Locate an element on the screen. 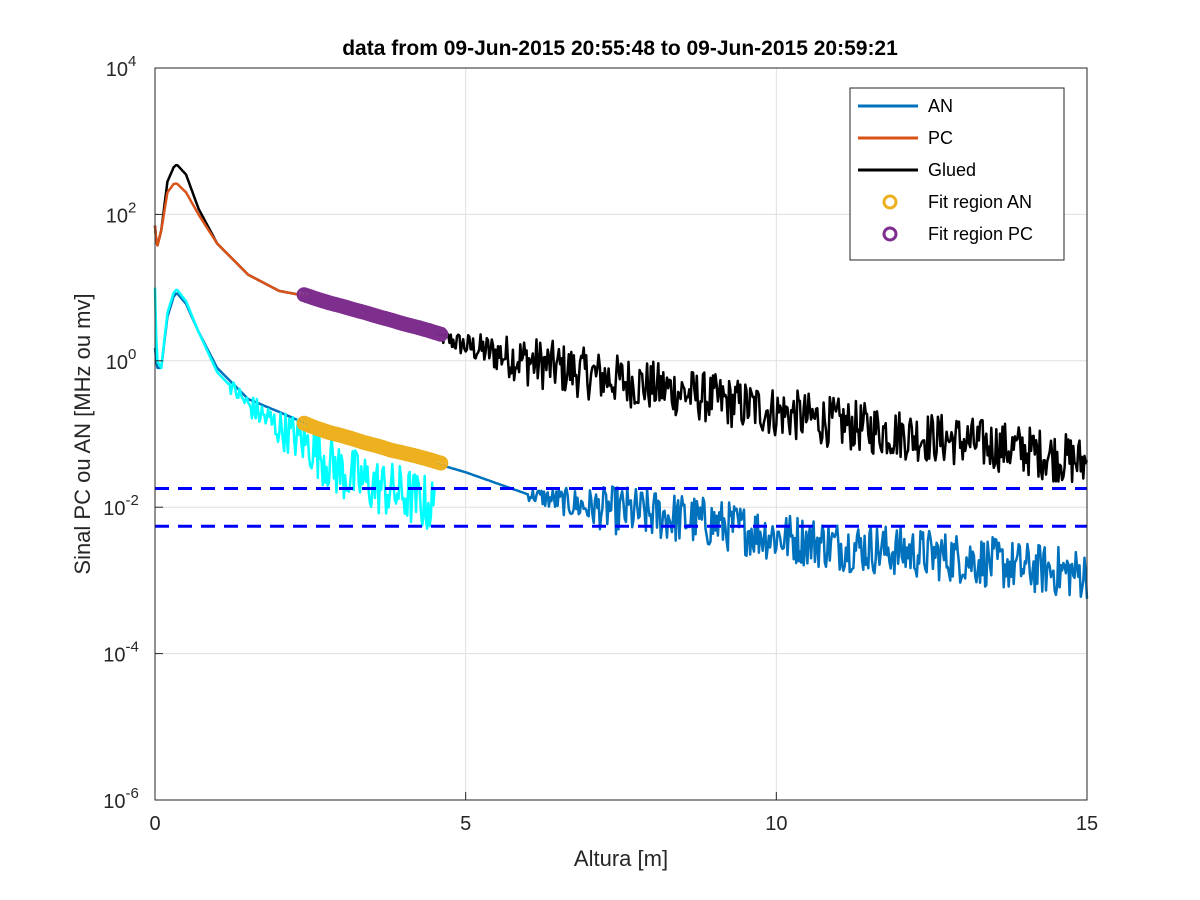 The image size is (1200, 900). x-tick-label: 0 is located at coordinates (154, 824).